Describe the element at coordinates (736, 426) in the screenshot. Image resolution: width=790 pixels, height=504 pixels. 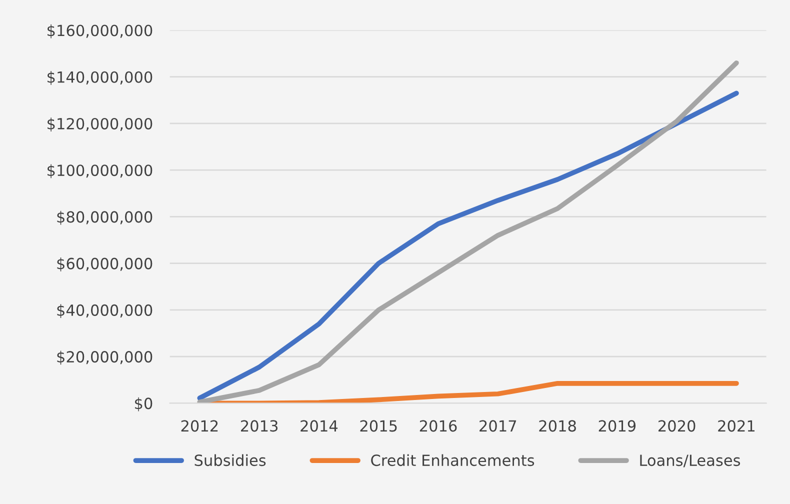
I see `x-tick-label: 2021` at that location.